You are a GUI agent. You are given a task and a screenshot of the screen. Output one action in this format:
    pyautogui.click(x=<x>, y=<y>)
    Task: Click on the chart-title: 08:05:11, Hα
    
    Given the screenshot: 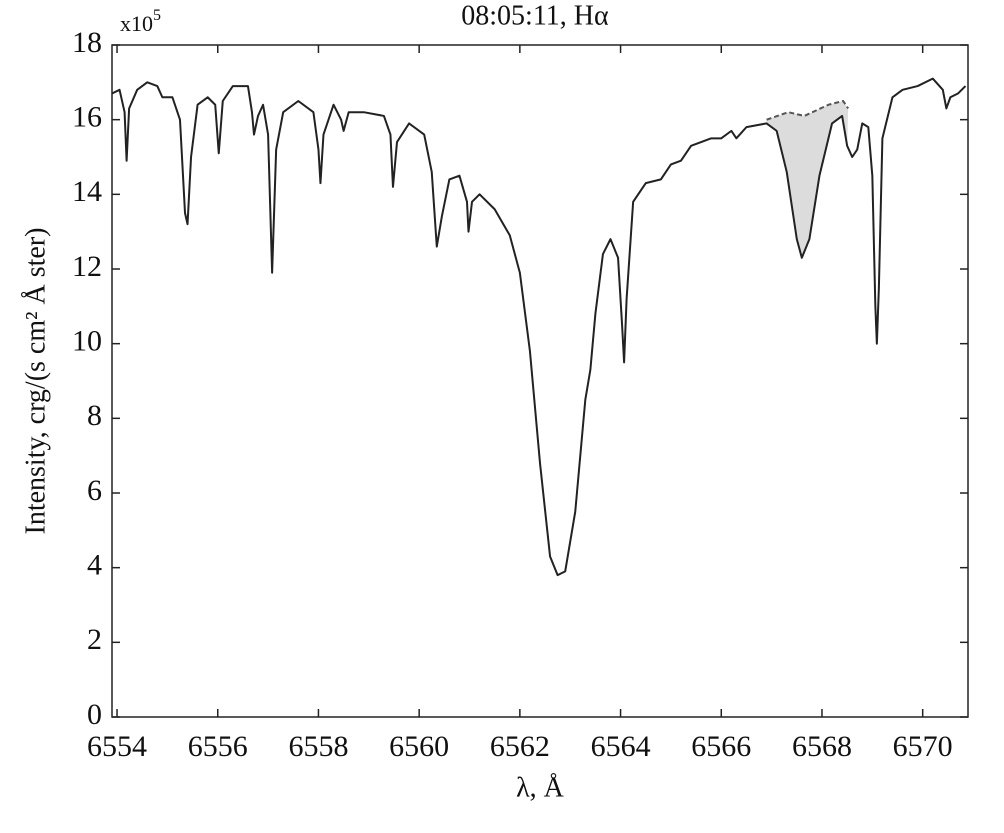 What is the action you would take?
    pyautogui.click(x=535, y=15)
    